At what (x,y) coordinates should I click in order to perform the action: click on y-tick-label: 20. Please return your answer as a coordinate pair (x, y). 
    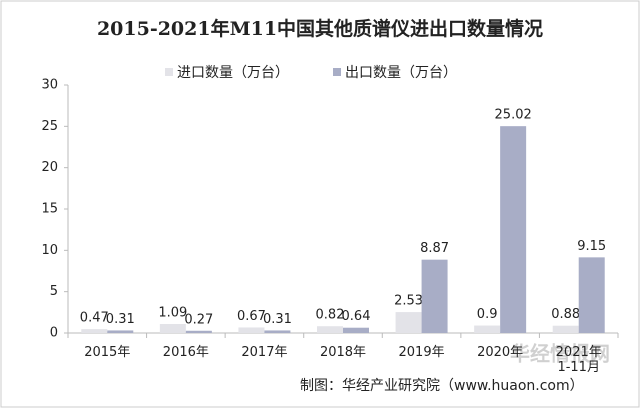
    Looking at the image, I should click on (49, 167).